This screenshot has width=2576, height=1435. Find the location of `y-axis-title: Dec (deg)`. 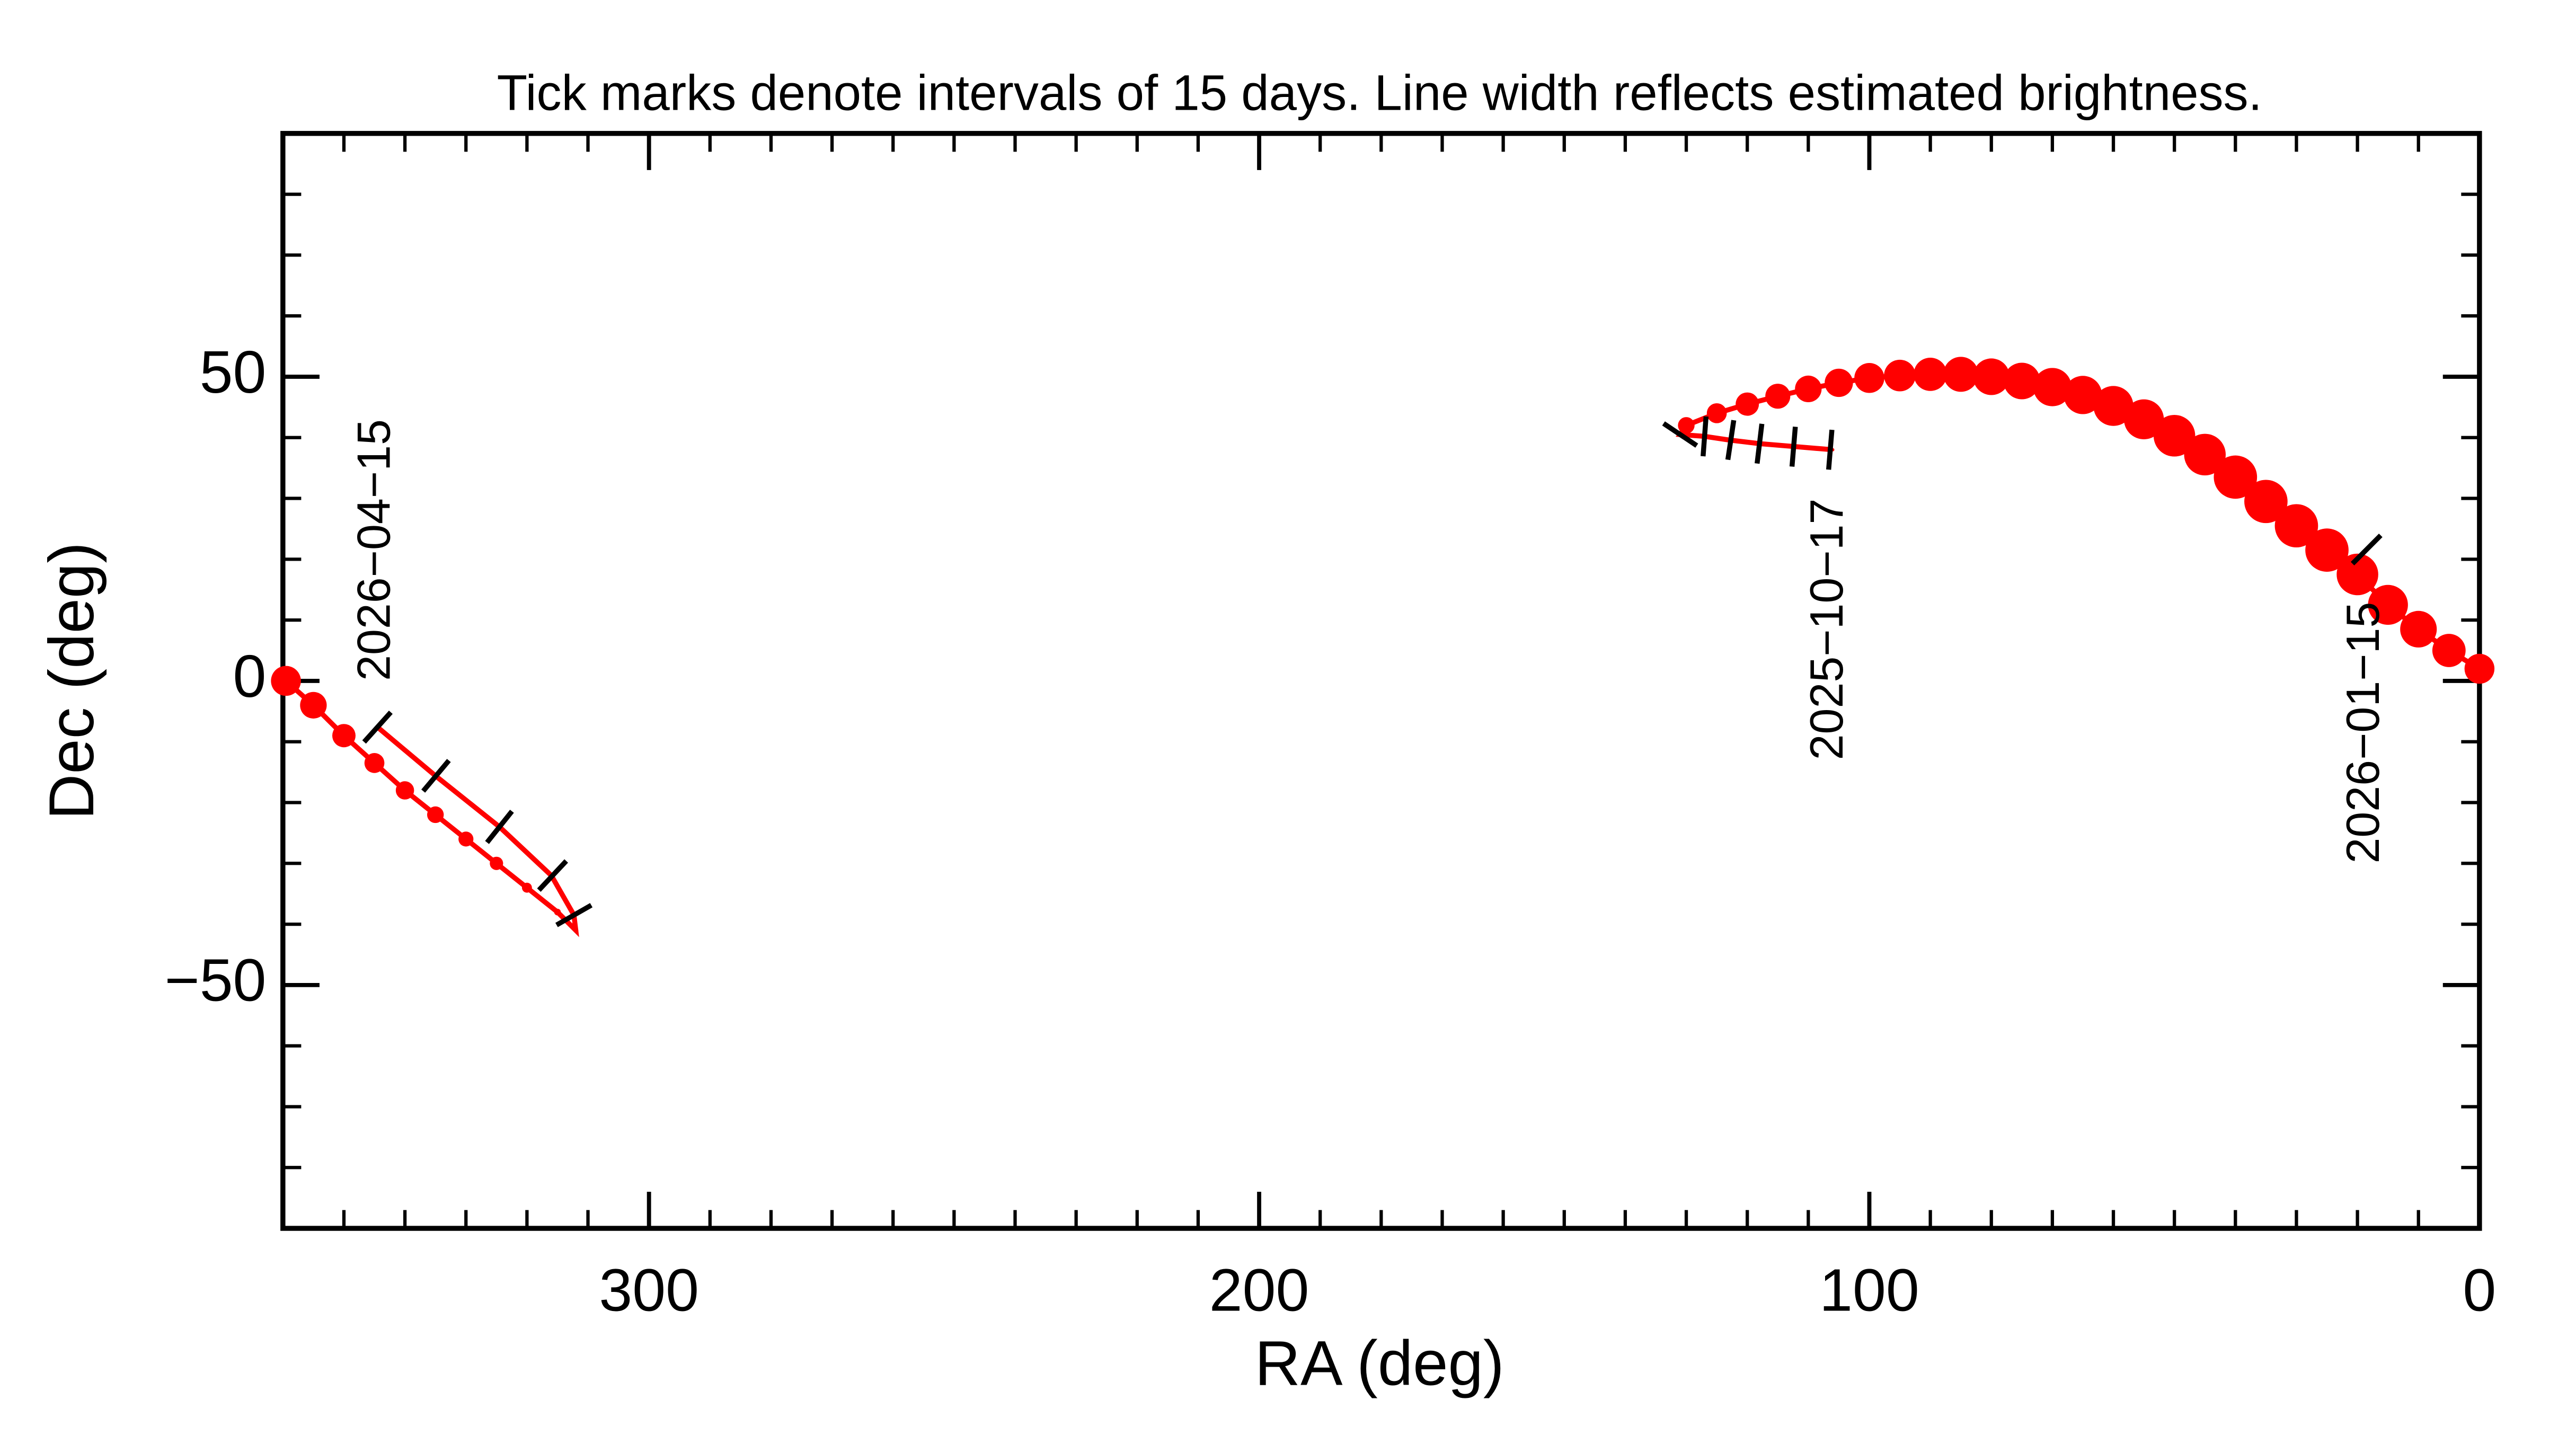

y-axis-title: Dec (deg) is located at coordinates (72, 681).